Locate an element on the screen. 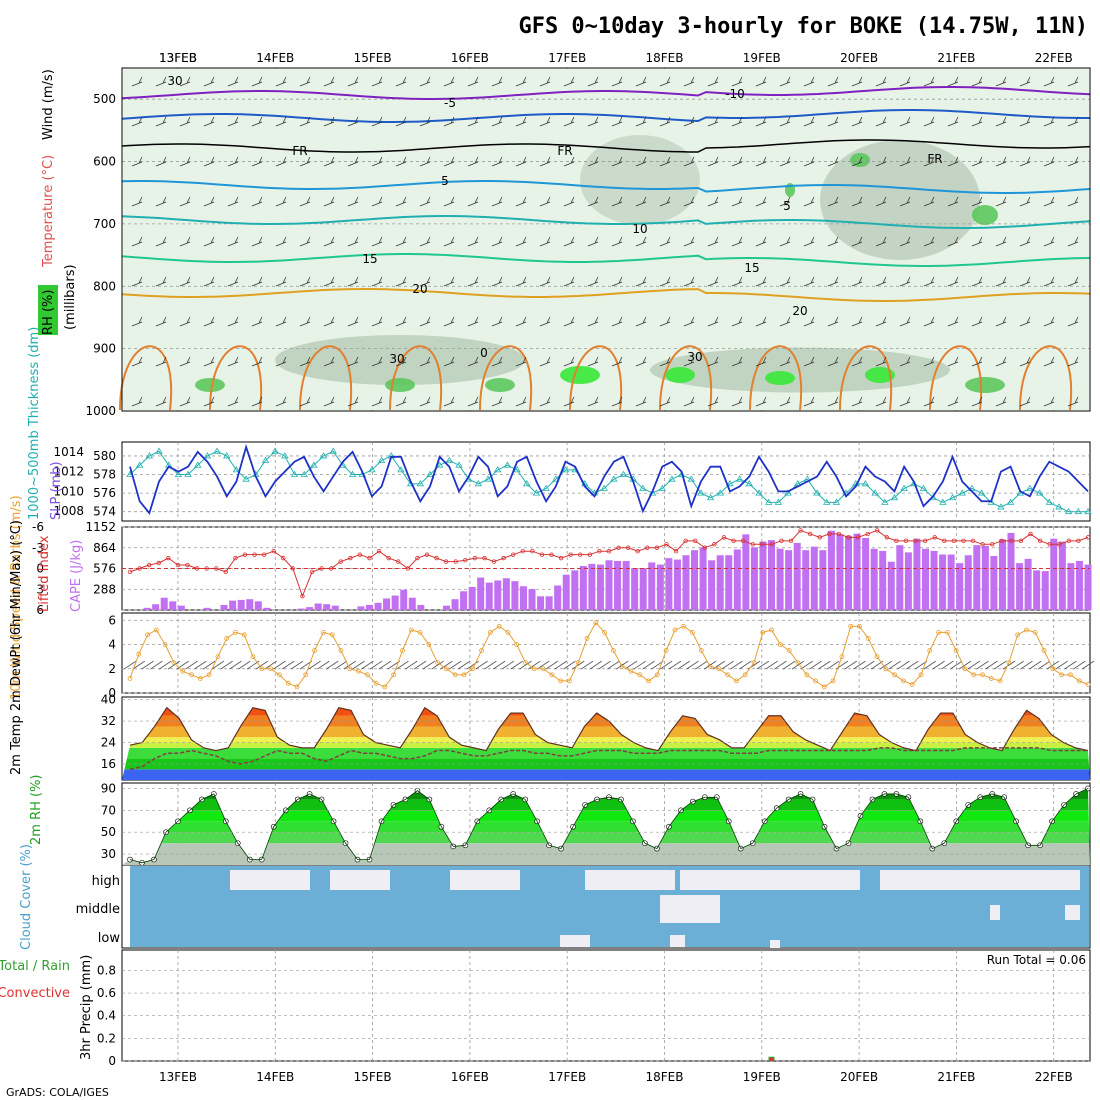 Image resolution: width=1100 pixels, height=1100 pixels. temp-tick: 16 is located at coordinates (108, 764).